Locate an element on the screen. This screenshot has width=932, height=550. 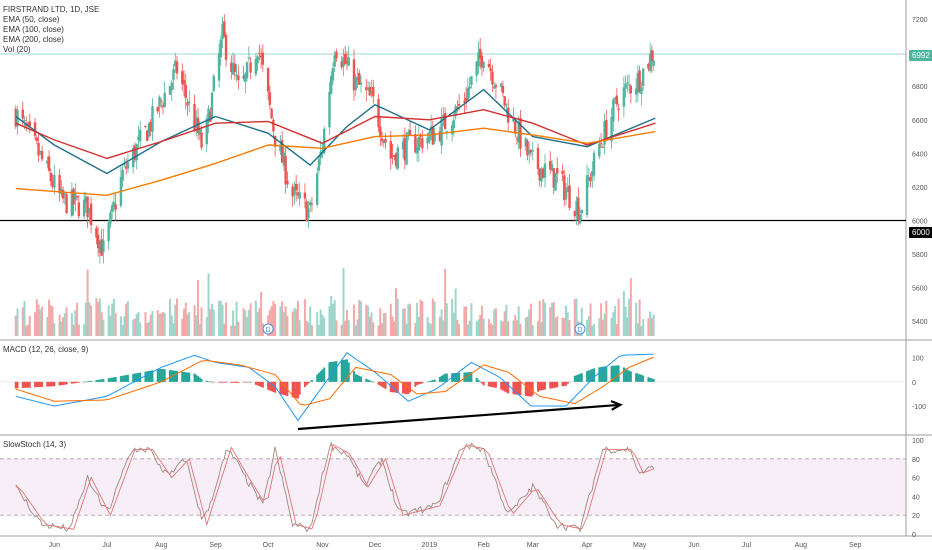
time-tick-label: Jun is located at coordinates (693, 545).